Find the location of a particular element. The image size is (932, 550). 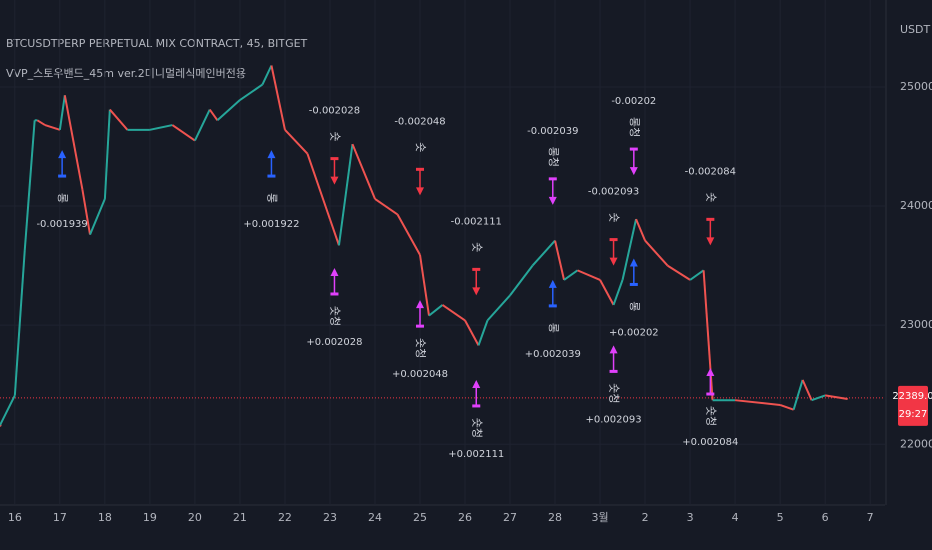

signal: 숏청 +0.002084 is located at coordinates (710, 408).